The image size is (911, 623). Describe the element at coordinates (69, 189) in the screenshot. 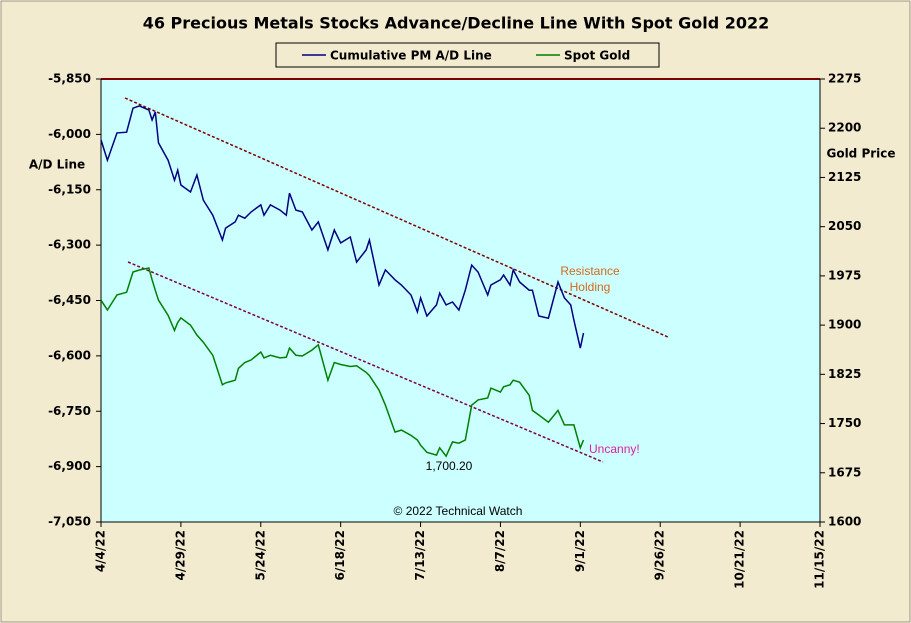

I see `y-tick-label: -6,150` at that location.